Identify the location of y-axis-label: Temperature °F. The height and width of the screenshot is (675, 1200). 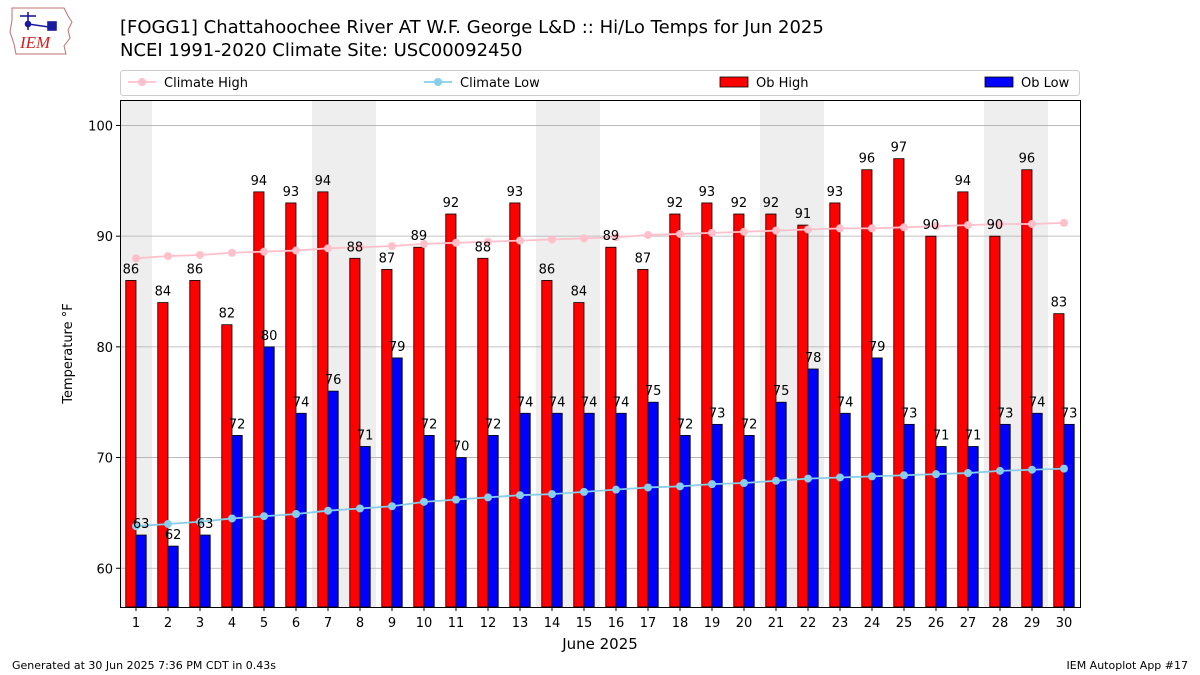
(68, 353).